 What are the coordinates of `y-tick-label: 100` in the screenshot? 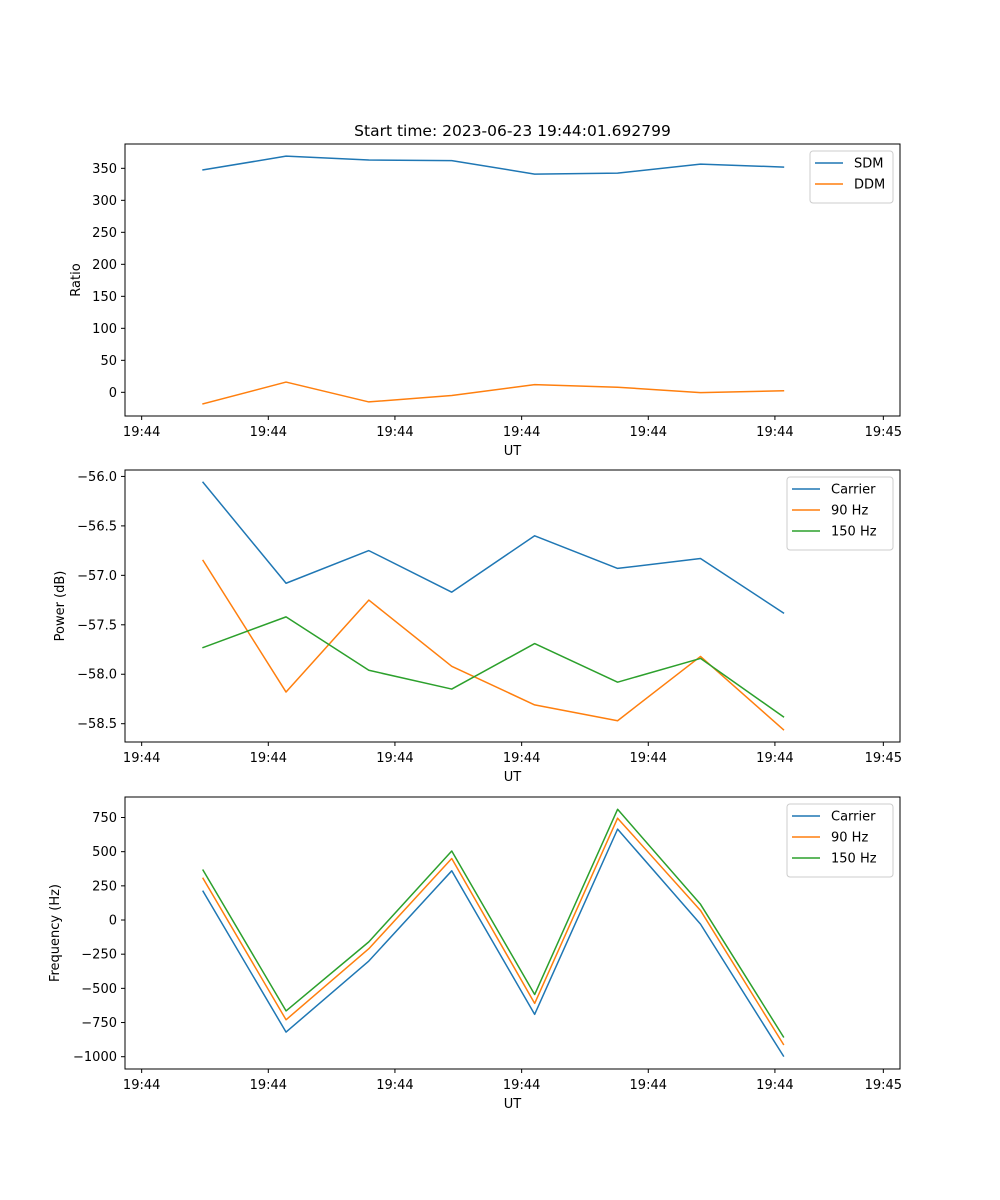 It's located at (104, 329).